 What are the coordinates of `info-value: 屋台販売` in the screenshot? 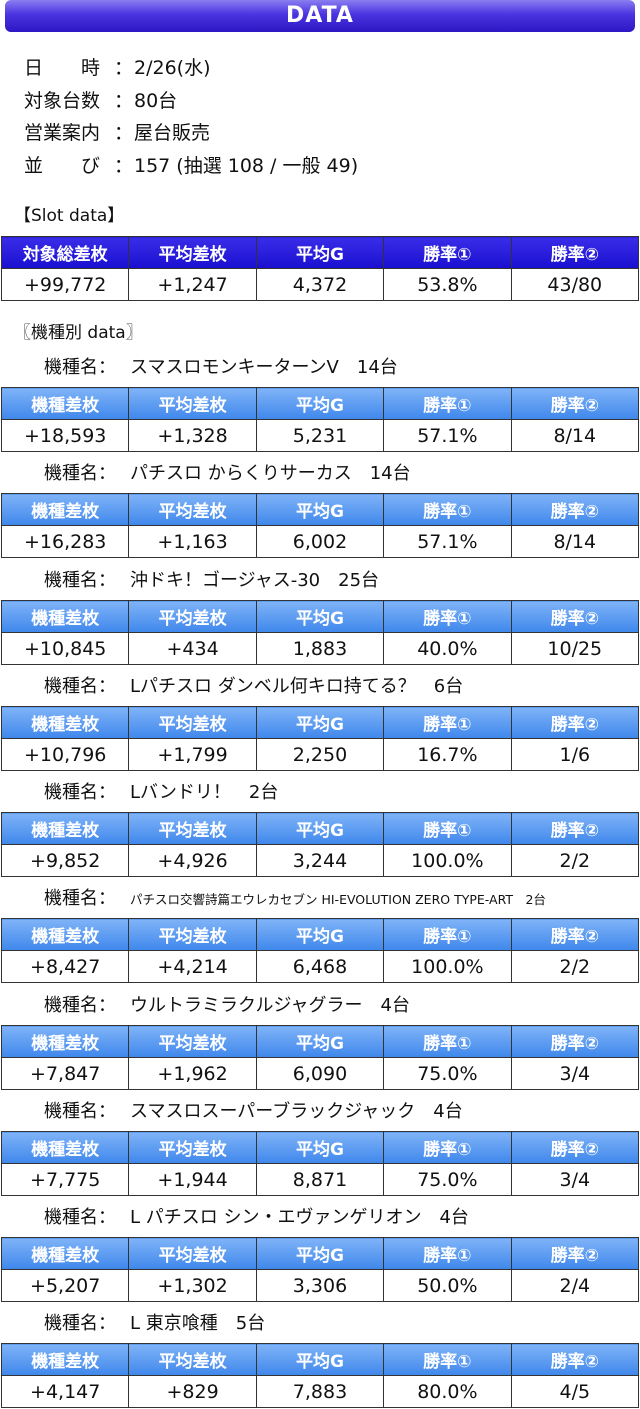 It's located at (172, 133).